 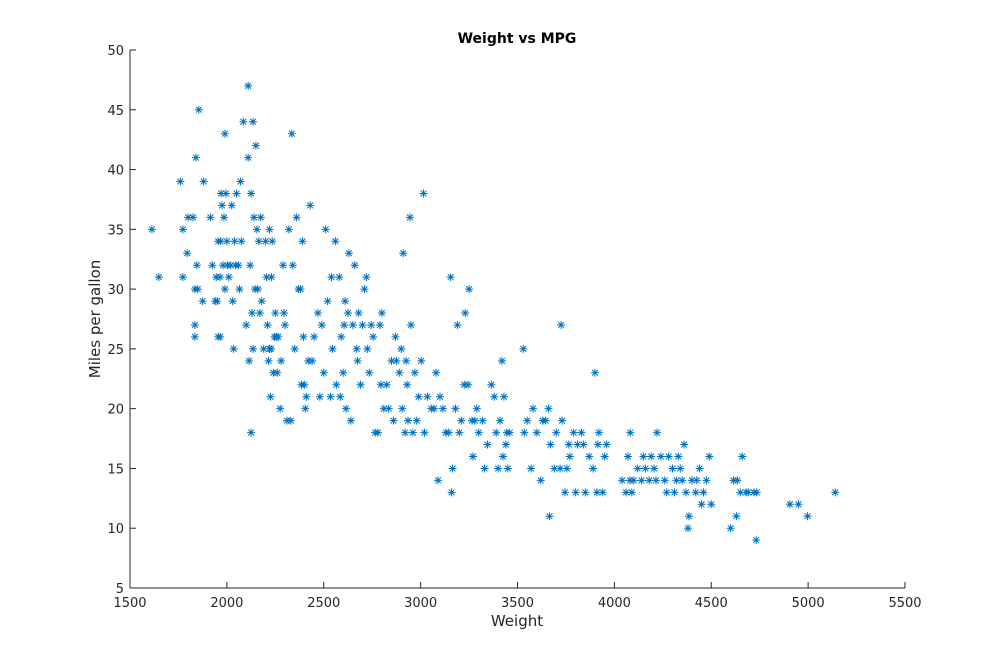 What do you see at coordinates (323, 603) in the screenshot?
I see `x-tick-label: 2500` at bounding box center [323, 603].